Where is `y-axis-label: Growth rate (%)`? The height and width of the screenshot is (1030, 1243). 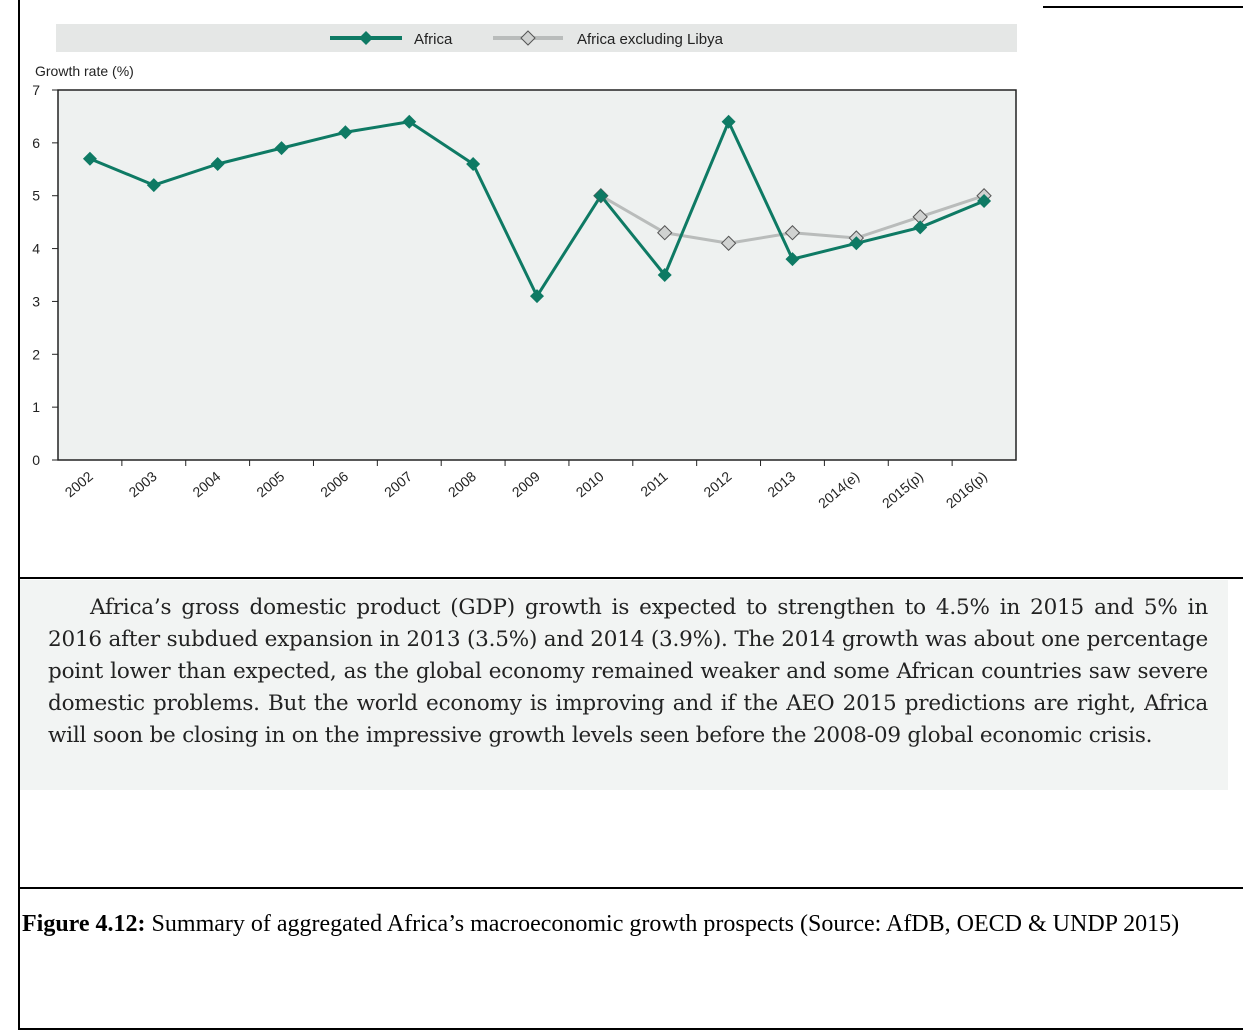 y-axis-label: Growth rate (%) is located at coordinates (84, 71).